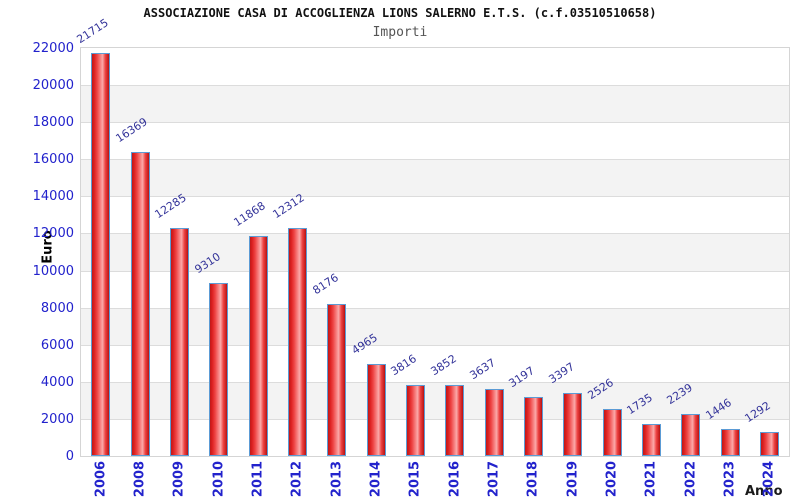 This screenshot has width=800, height=500. What do you see at coordinates (612, 479) in the screenshot?
I see `x-tick-label-2020: 2020` at bounding box center [612, 479].